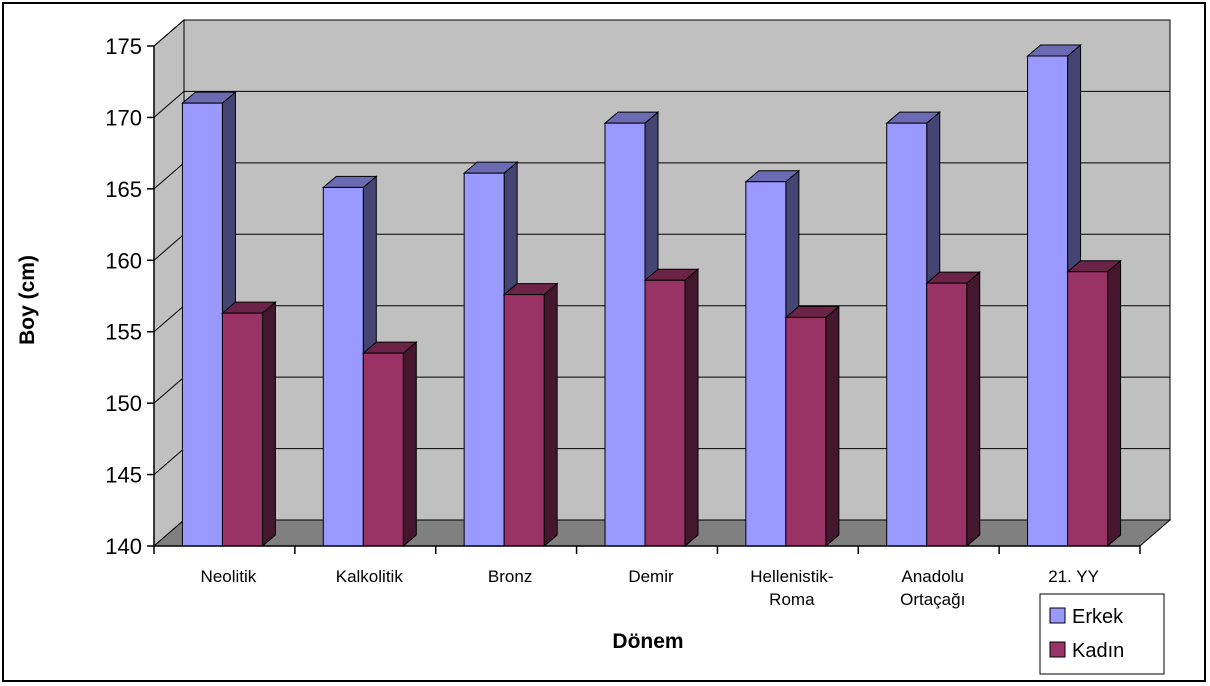  I want to click on y-tick-label: 145, so click(123, 475).